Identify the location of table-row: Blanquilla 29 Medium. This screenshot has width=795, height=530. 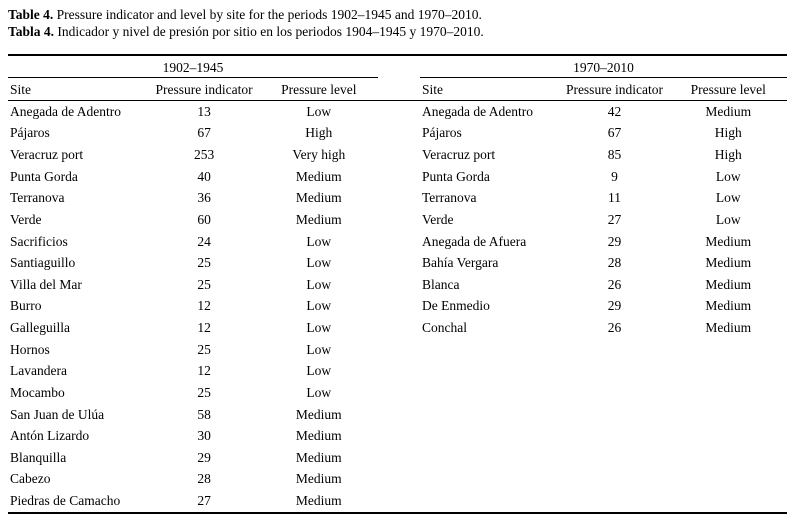
(193, 458).